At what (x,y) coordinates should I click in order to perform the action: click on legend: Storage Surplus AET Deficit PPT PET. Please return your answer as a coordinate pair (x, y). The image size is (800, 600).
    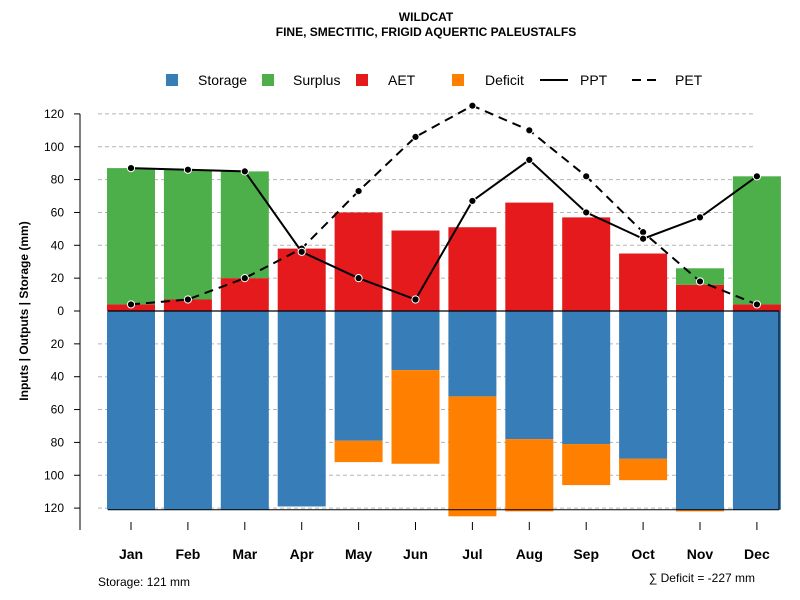
    Looking at the image, I should click on (434, 80).